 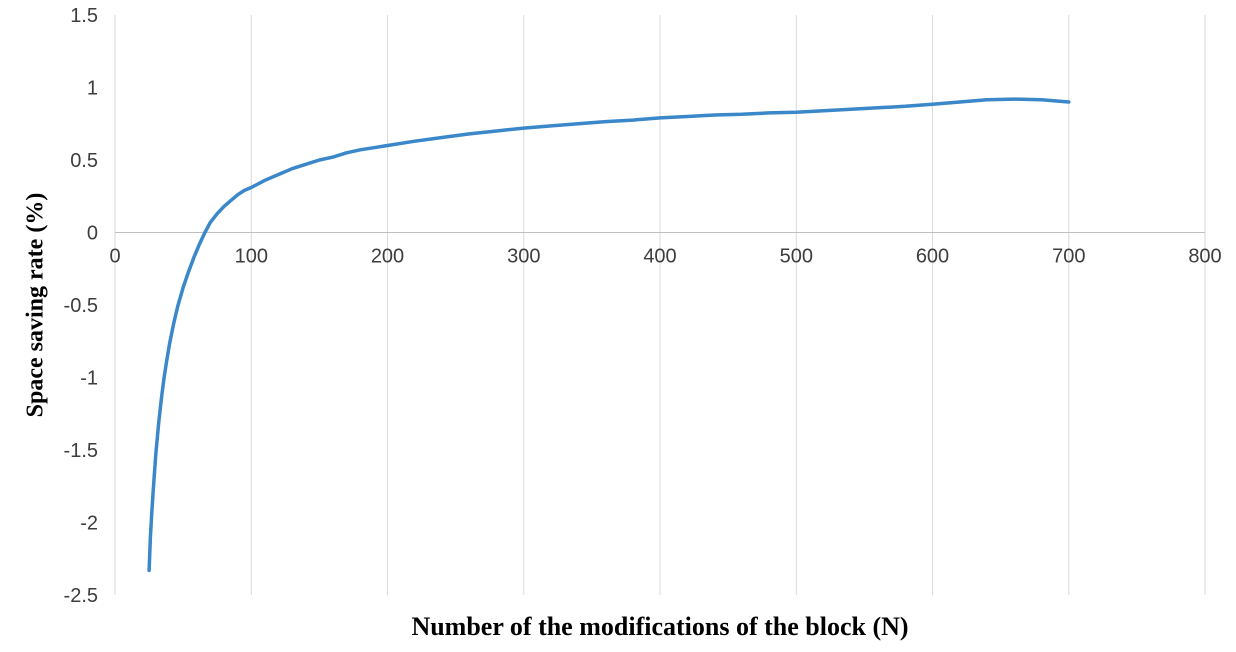 I want to click on y-tick-label: -1, so click(x=89, y=379).